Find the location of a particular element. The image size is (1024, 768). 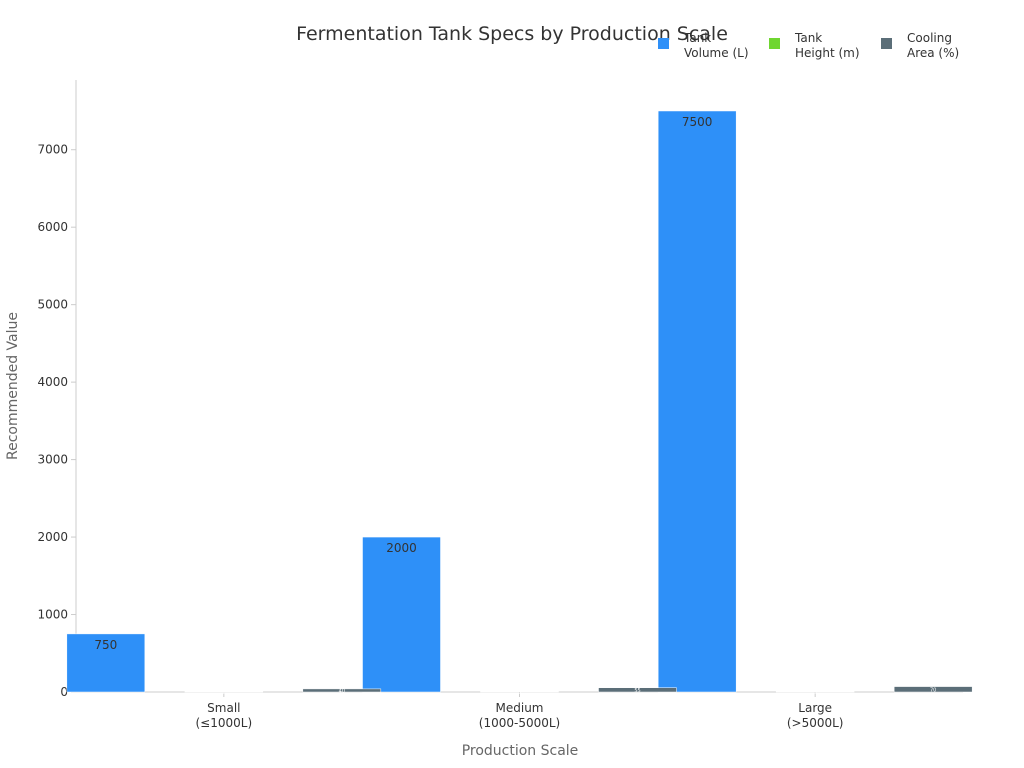

bar-value-label: 40 is located at coordinates (342, 691).